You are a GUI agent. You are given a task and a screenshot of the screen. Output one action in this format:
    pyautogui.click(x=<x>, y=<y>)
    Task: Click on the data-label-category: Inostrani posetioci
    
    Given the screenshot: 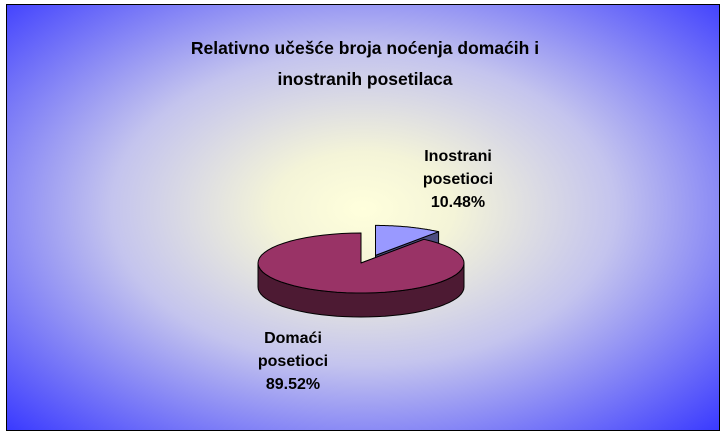 What is the action you would take?
    pyautogui.click(x=458, y=168)
    